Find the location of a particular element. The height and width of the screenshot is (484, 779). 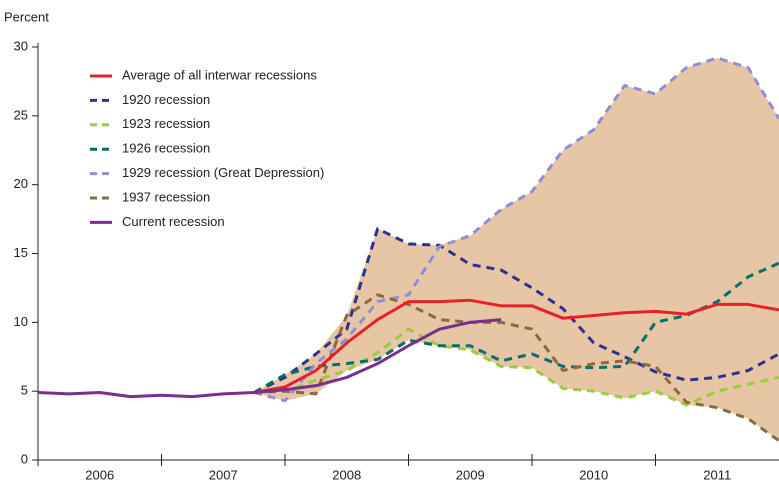

y-tick-label: 5 is located at coordinates (24, 390).